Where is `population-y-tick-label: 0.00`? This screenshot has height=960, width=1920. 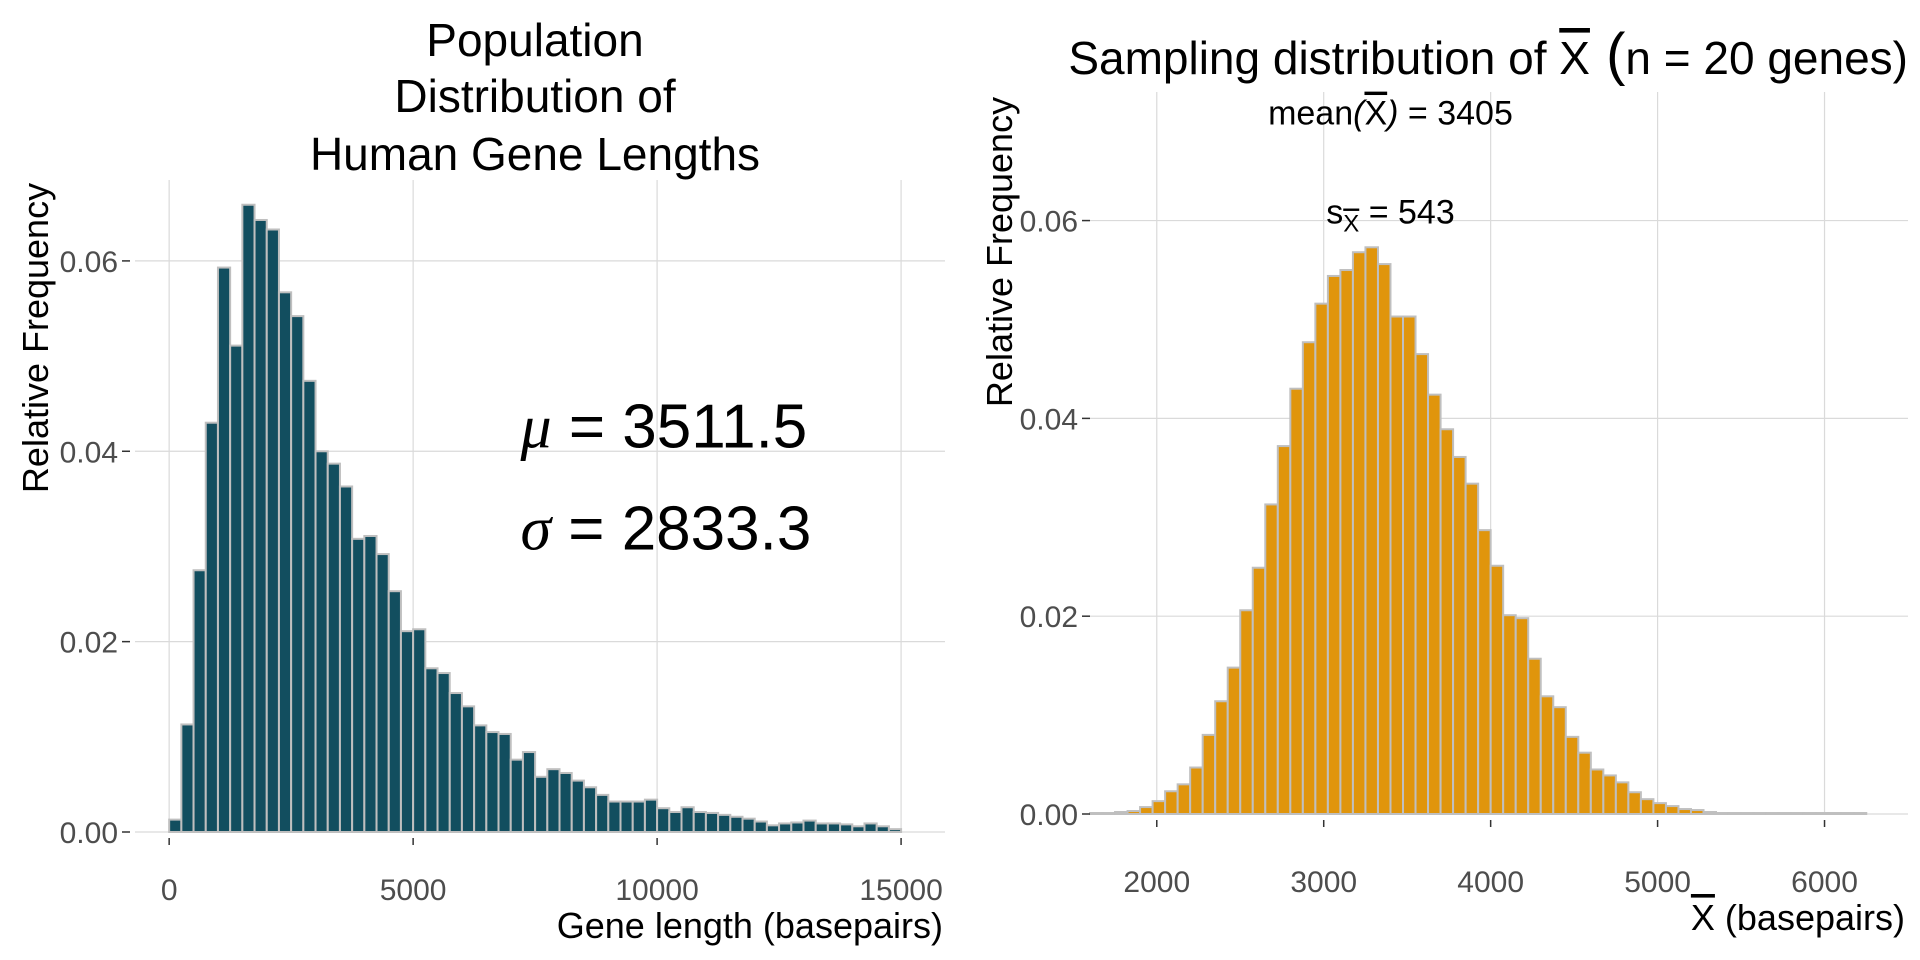
population-y-tick-label: 0.00 is located at coordinates (89, 833).